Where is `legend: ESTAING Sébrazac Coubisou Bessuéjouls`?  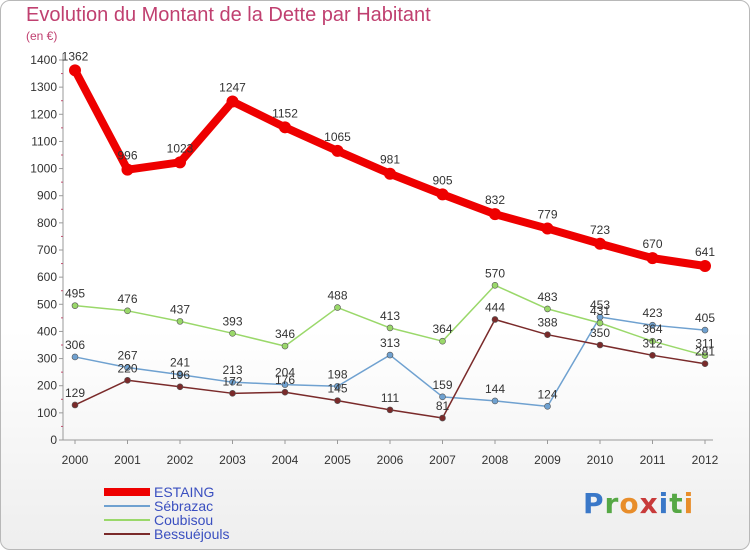 legend: ESTAING Sébrazac Coubisou Bessuéjouls is located at coordinates (167, 513).